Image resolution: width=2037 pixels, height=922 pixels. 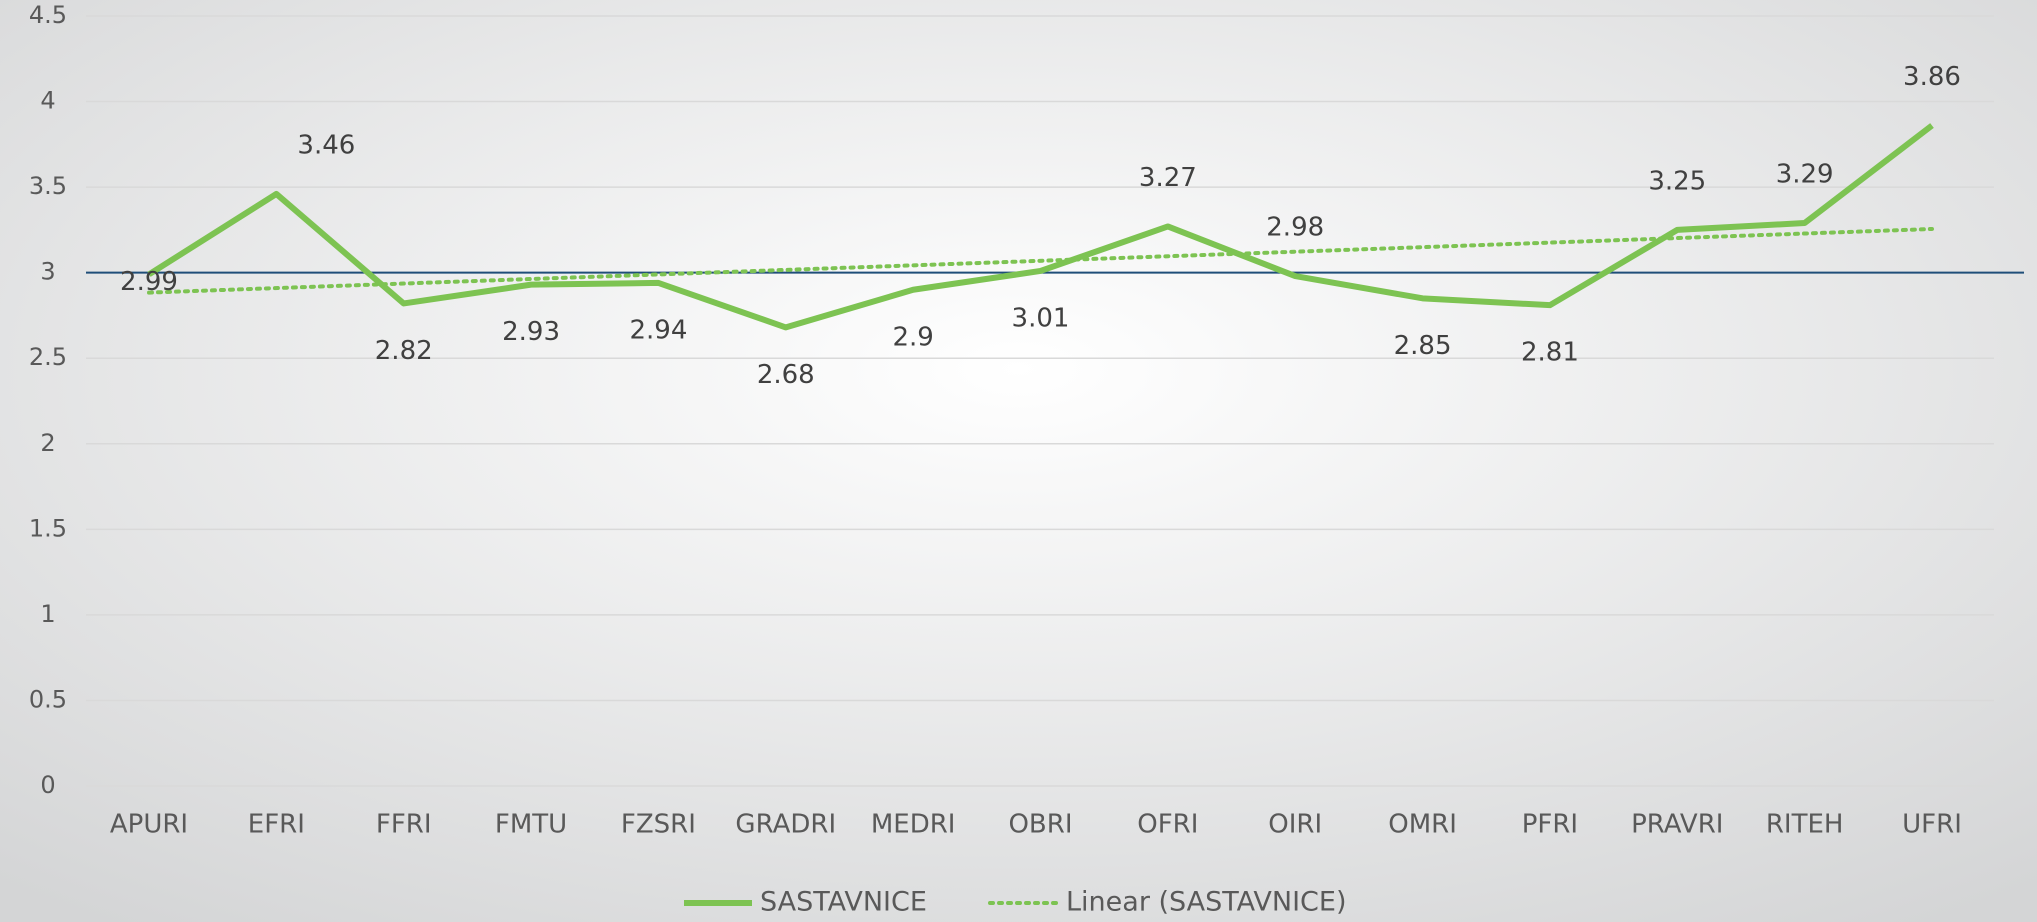 What do you see at coordinates (326, 145) in the screenshot?
I see `data-label: 3.46` at bounding box center [326, 145].